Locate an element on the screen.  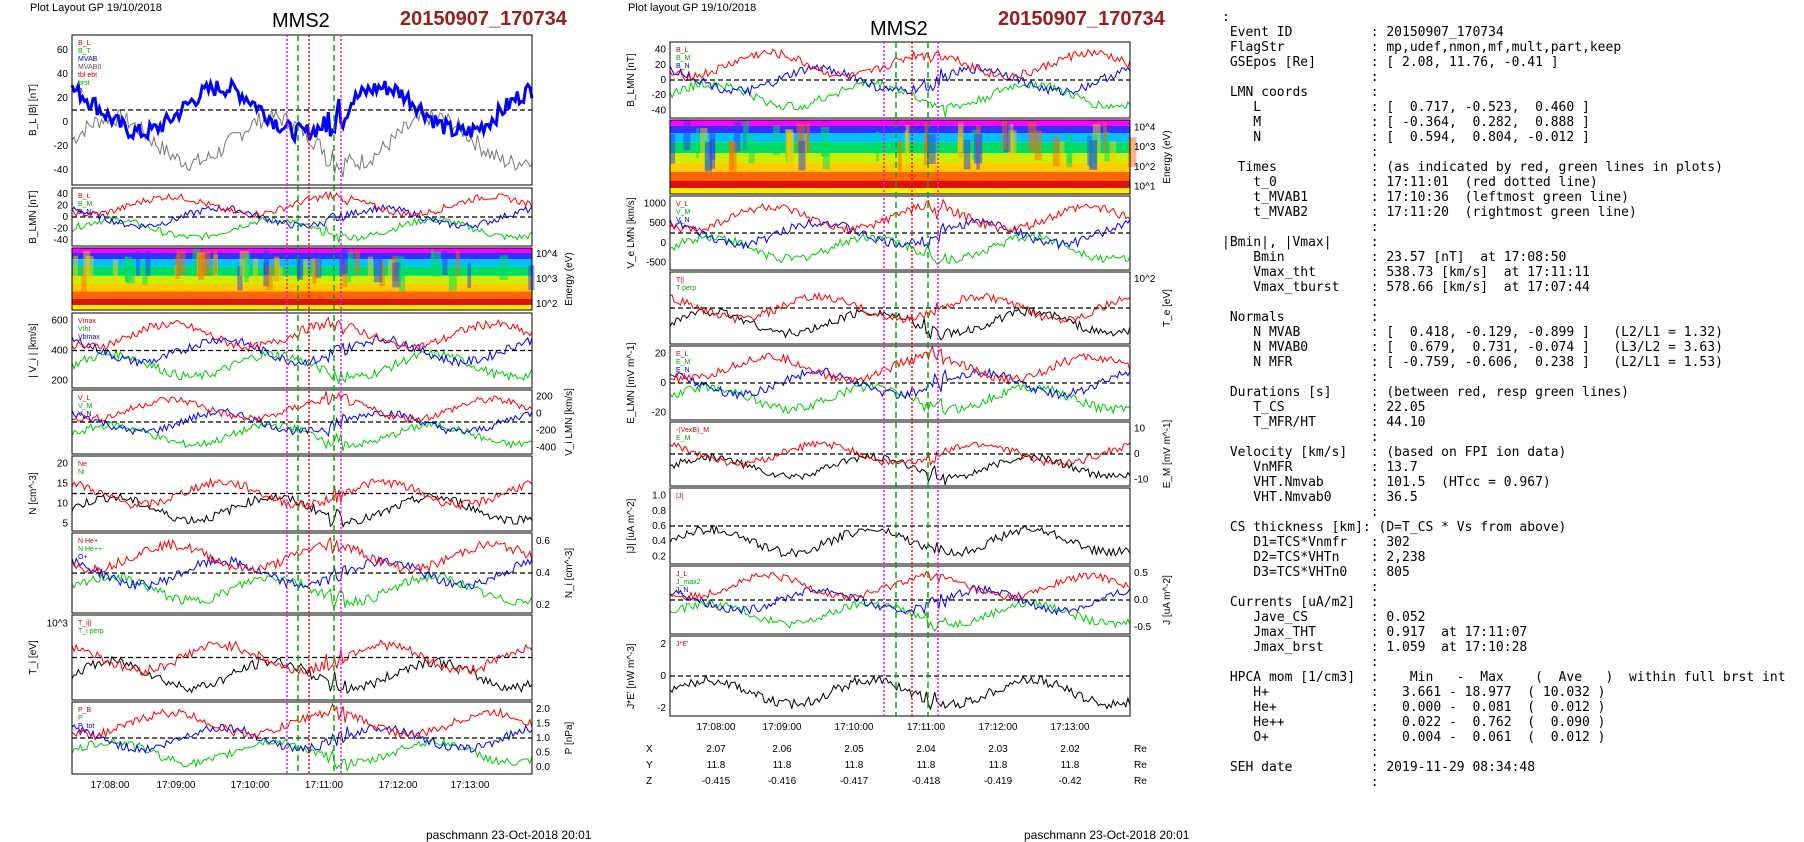
y-tick-label: 20 is located at coordinates (63, 98).